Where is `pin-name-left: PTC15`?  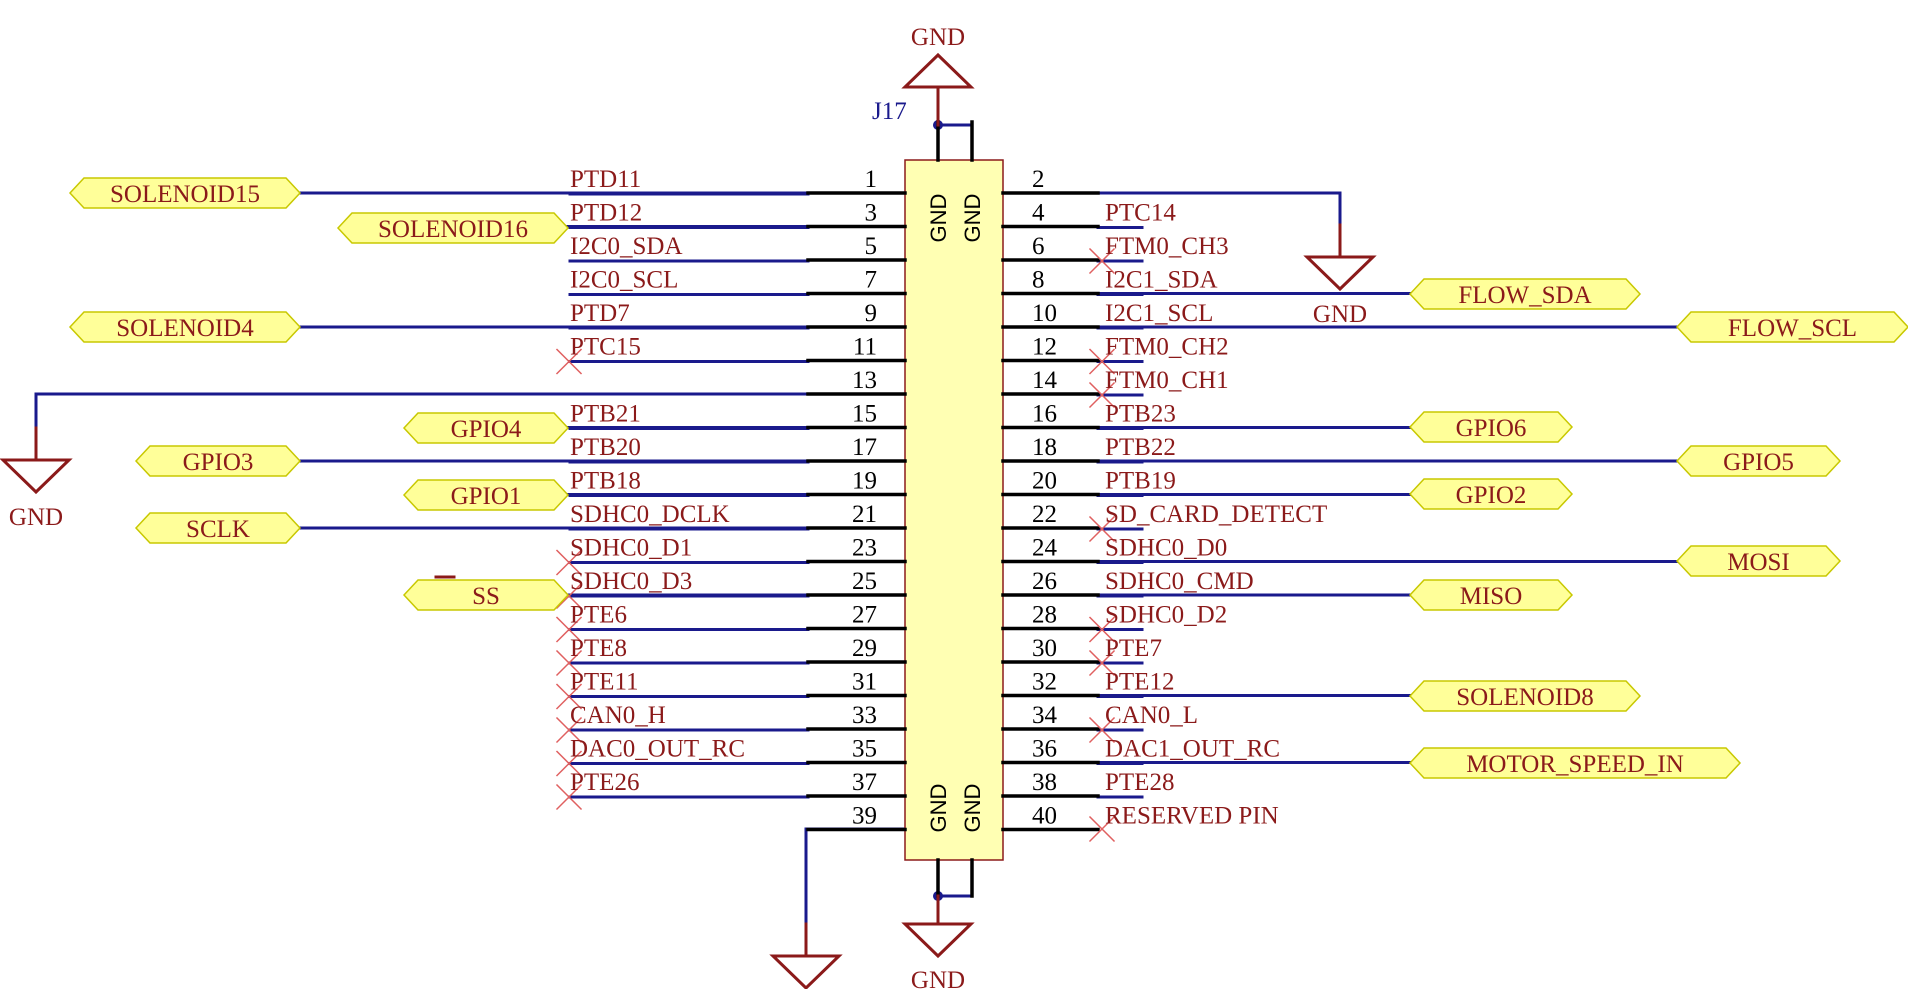
pin-name-left: PTC15 is located at coordinates (605, 347).